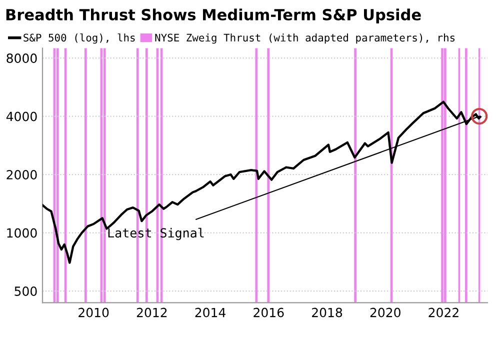 This screenshot has width=500, height=344. Describe the element at coordinates (269, 313) in the screenshot. I see `x-tick-label: 2016` at that location.